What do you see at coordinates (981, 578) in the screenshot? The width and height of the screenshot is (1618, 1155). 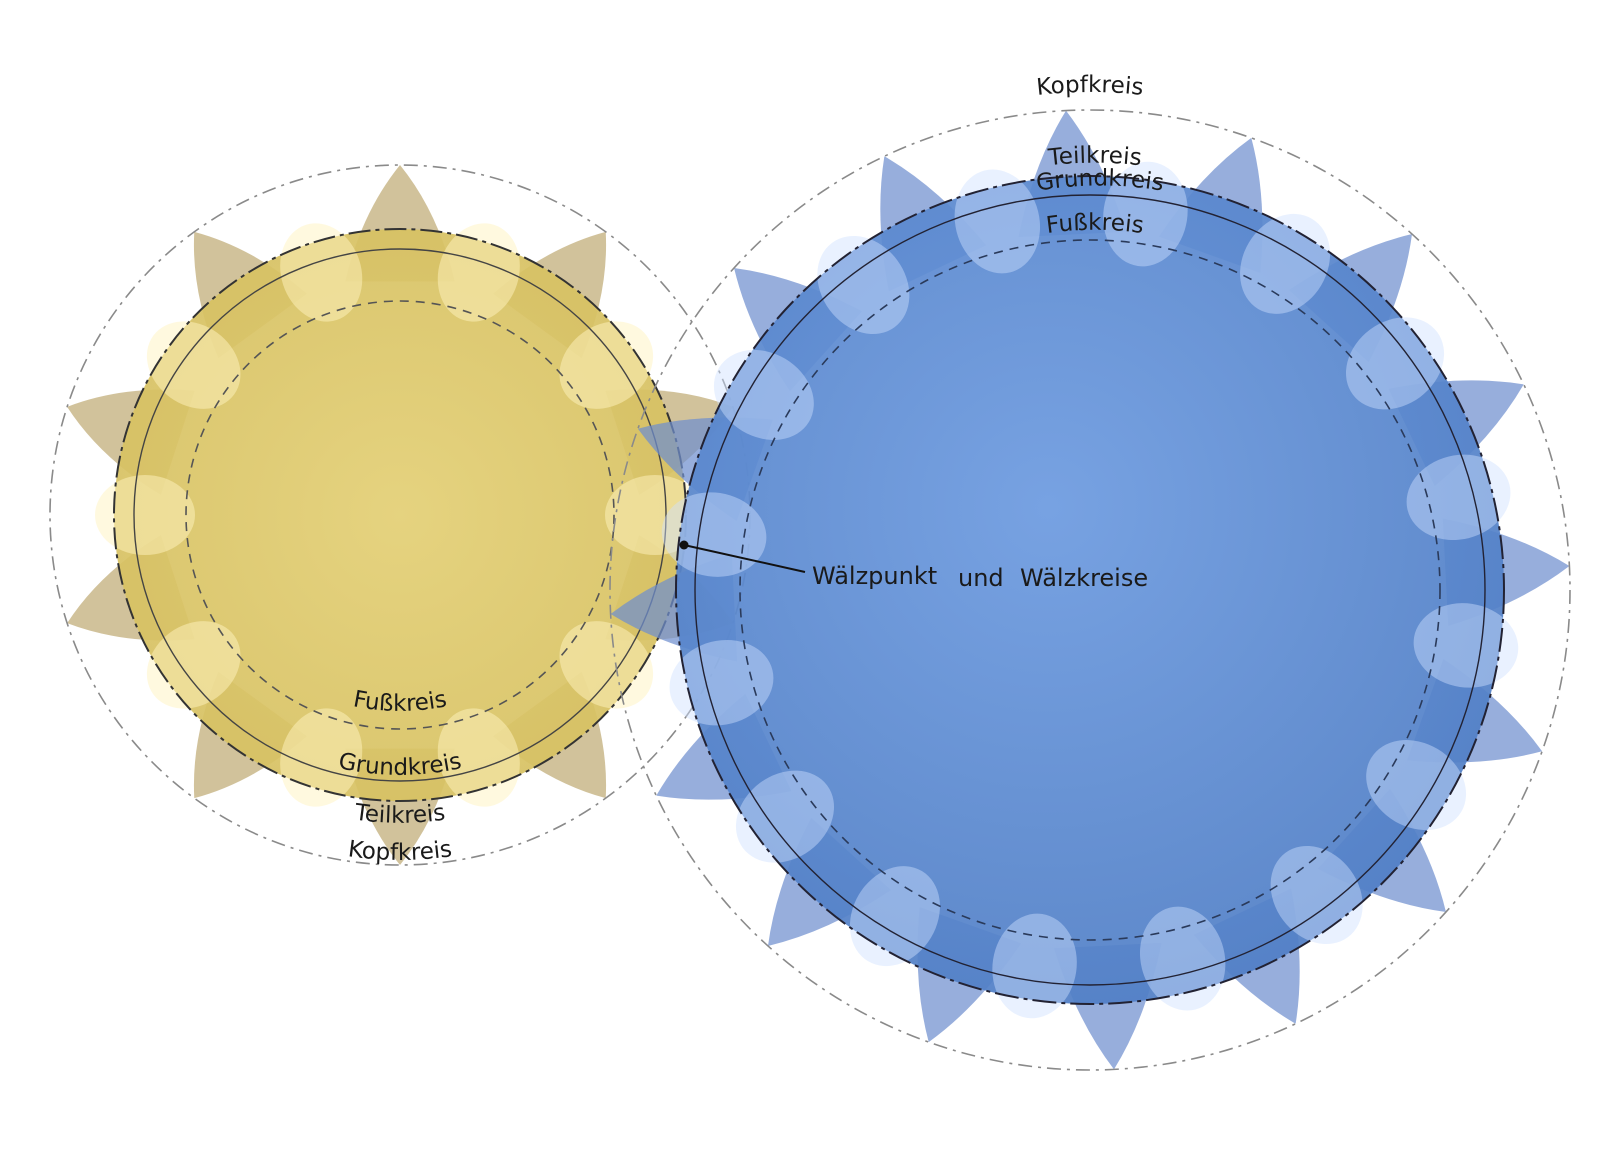 I see `callout-label-and: und` at bounding box center [981, 578].